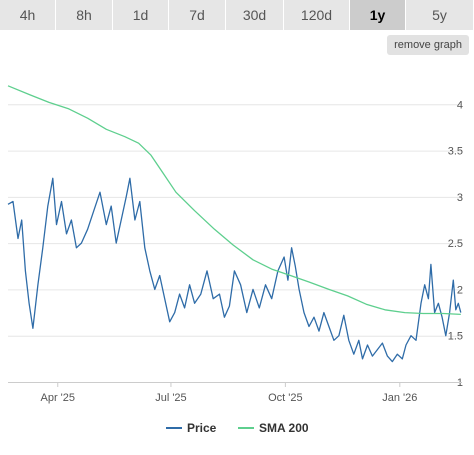 The image size is (474, 455). I want to click on x-tick-label: Jul '25, so click(170, 398).